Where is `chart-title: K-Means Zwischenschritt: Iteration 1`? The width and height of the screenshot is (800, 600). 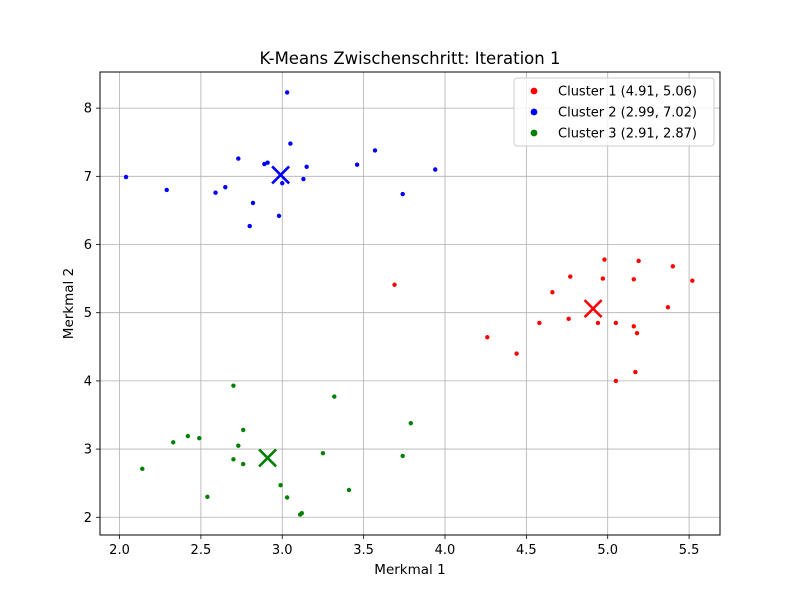 chart-title: K-Means Zwischenschritt: Iteration 1 is located at coordinates (410, 58).